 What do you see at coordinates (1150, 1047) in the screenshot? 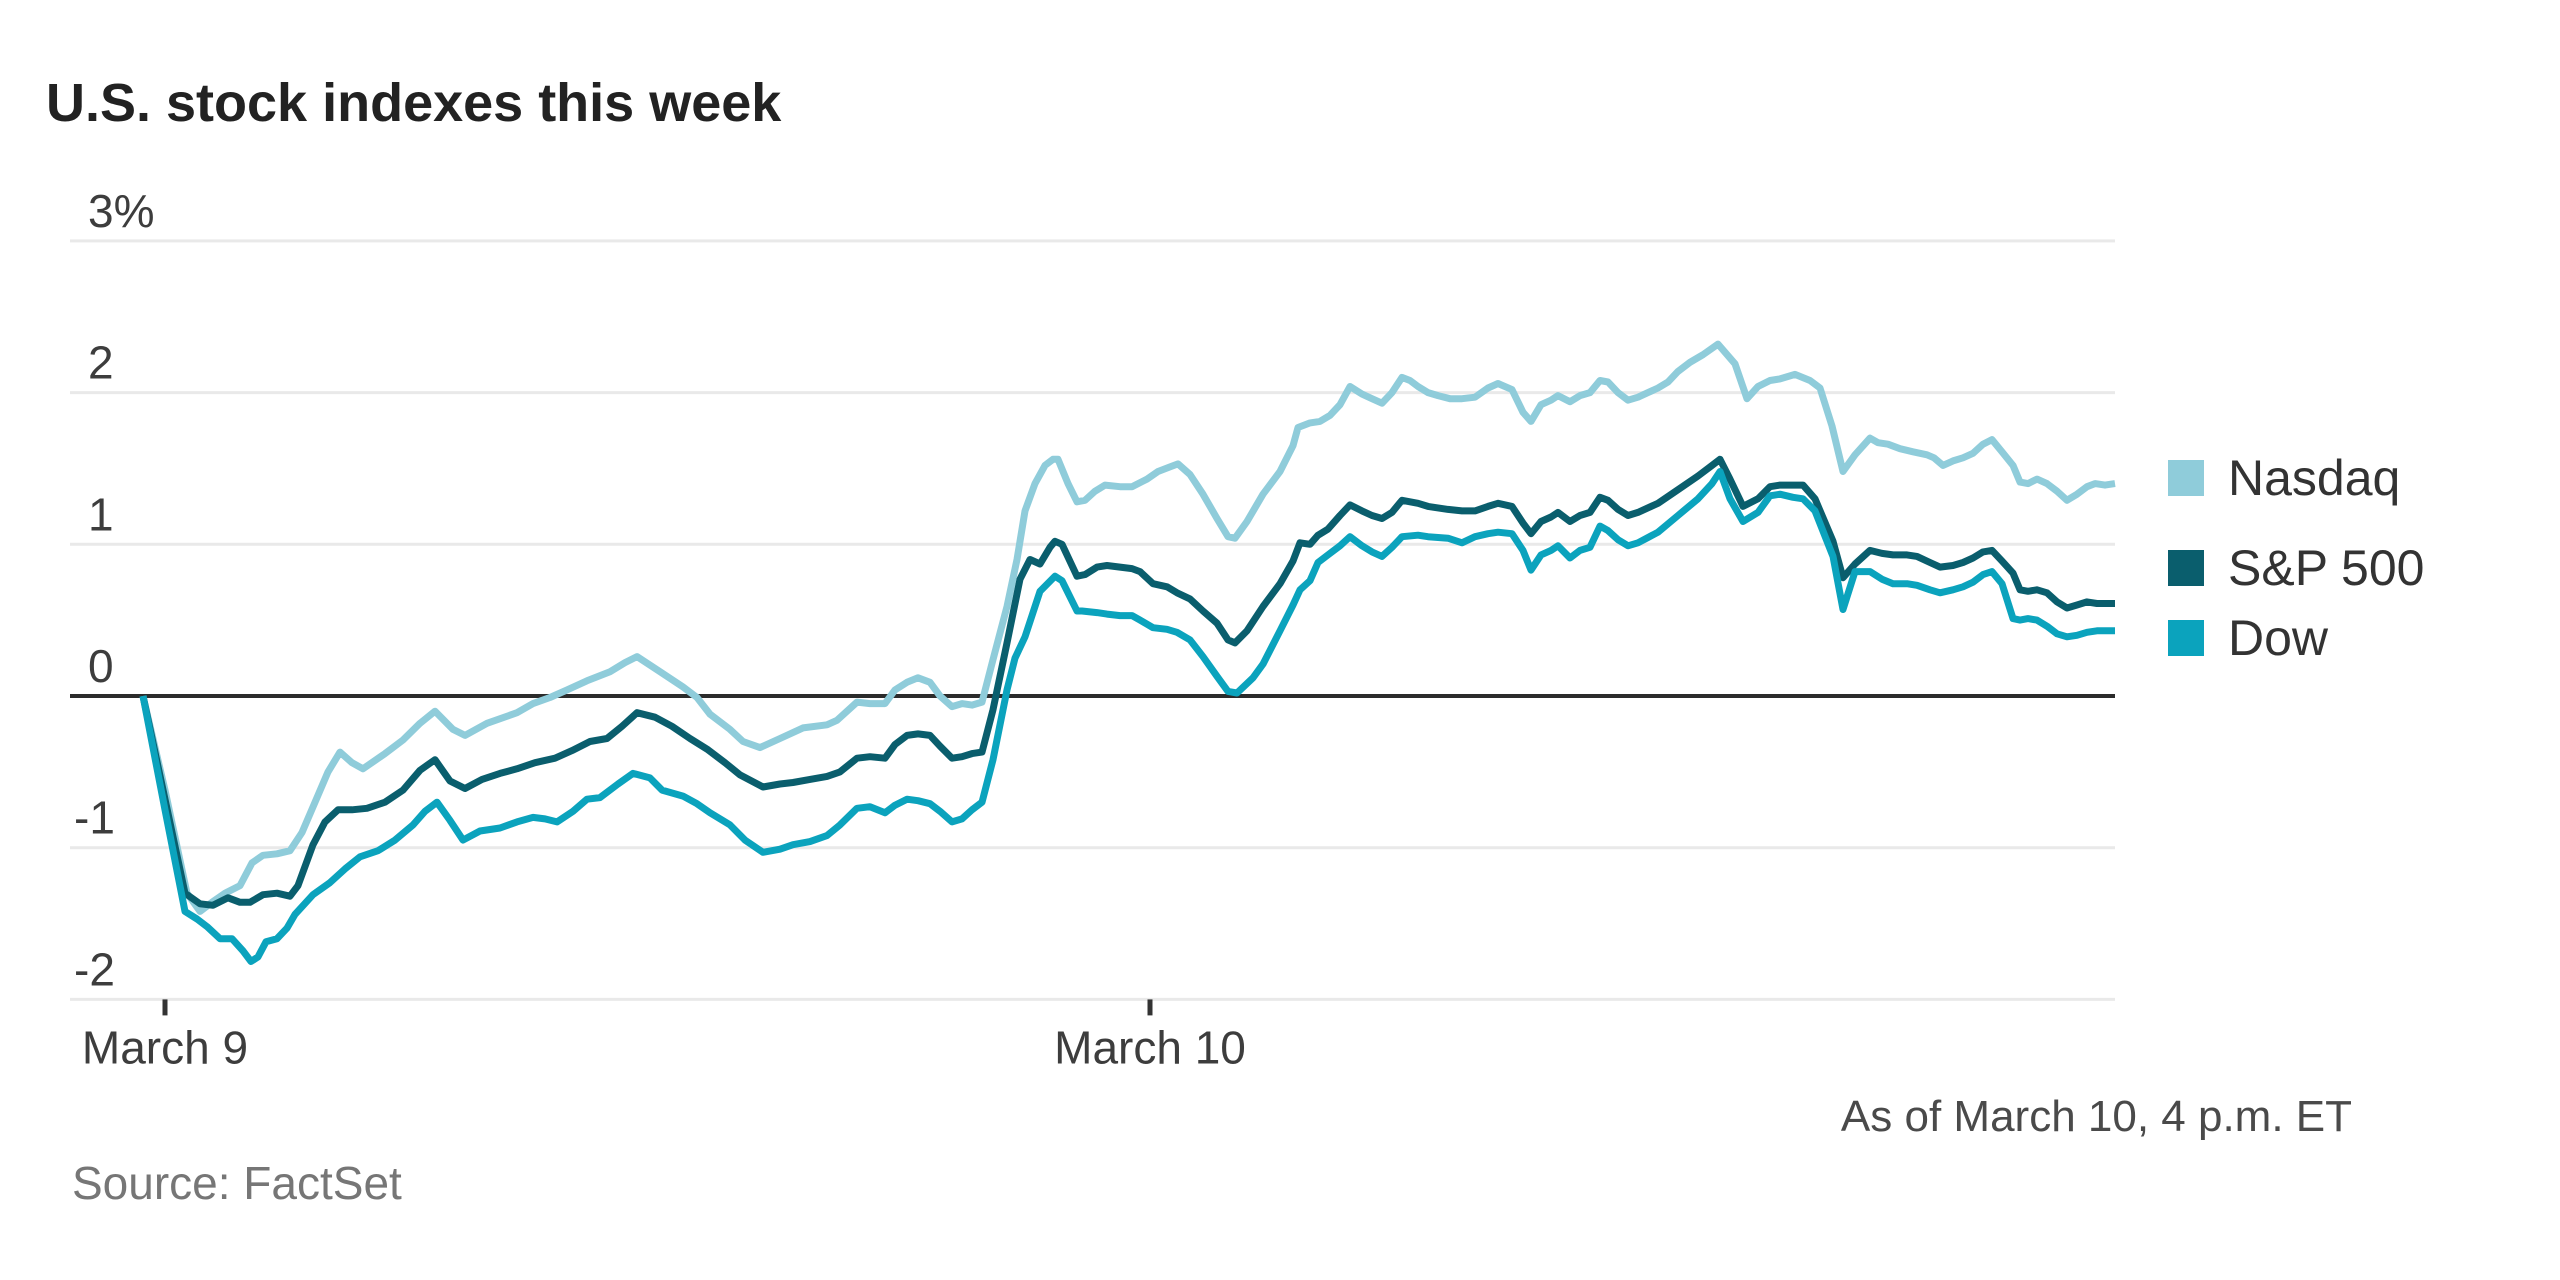
I see `x-axis-label-march10: March 10` at bounding box center [1150, 1047].